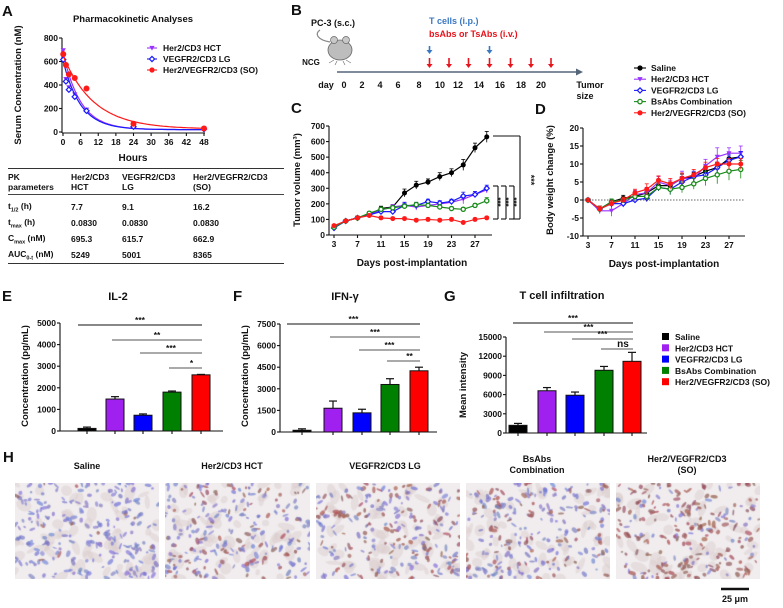 The image size is (783, 608). Describe the element at coordinates (318, 204) in the screenshot. I see `y-tick-label: 200` at that location.